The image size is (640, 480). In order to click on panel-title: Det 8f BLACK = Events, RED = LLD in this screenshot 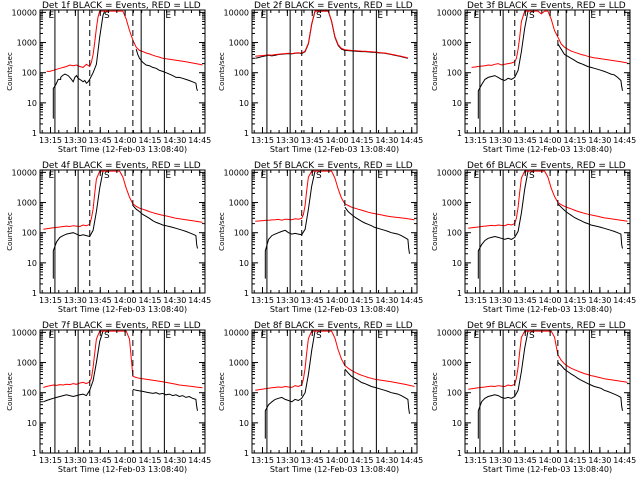, I will do `click(333, 326)`.